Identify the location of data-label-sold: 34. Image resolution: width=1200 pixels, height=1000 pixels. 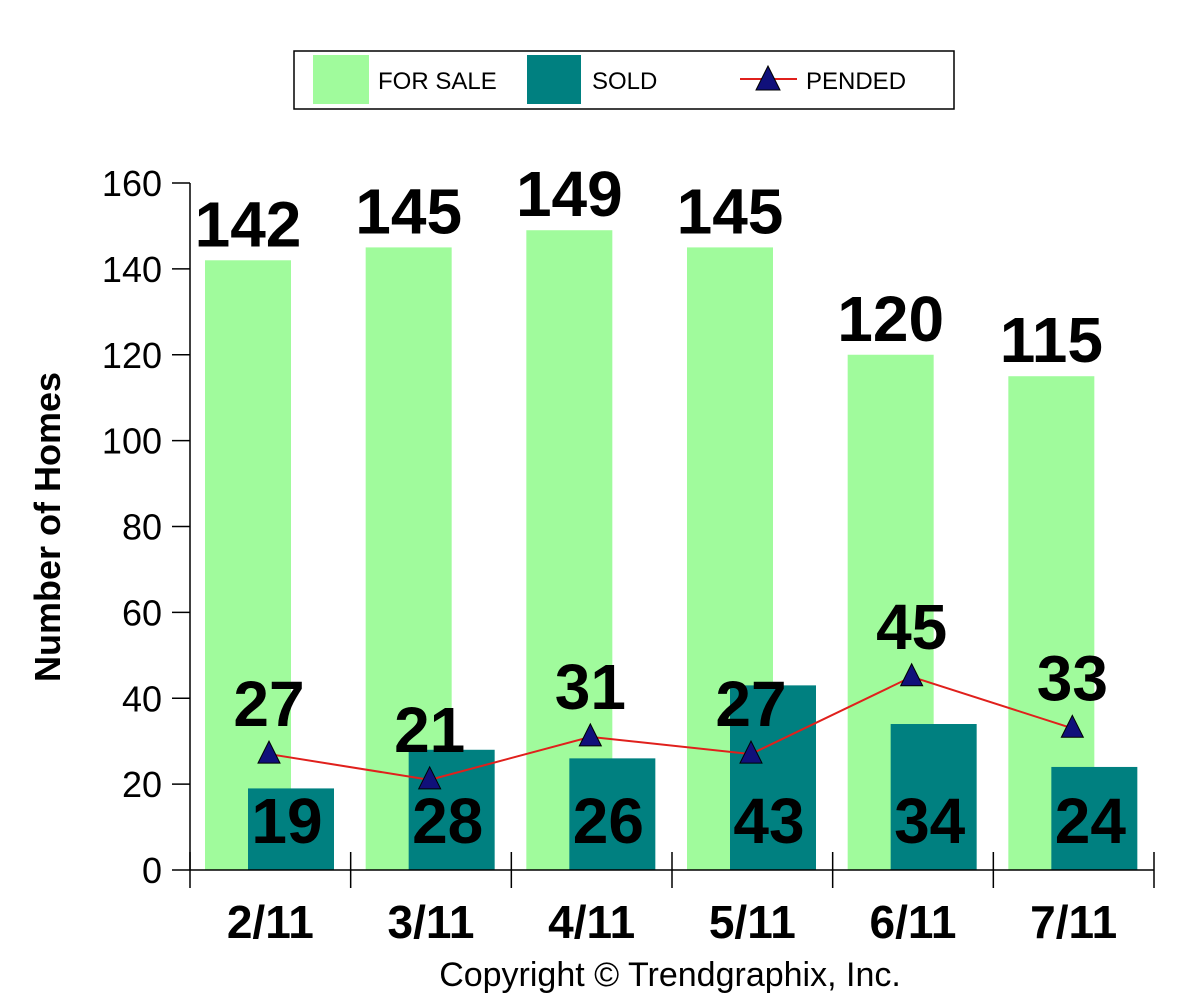
(930, 821).